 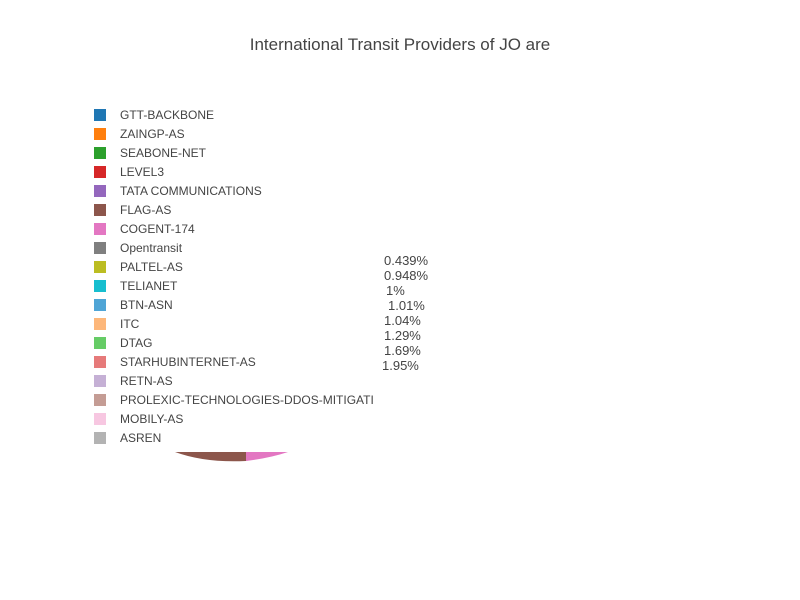 I want to click on slice-label: 1.01%, so click(x=406, y=305).